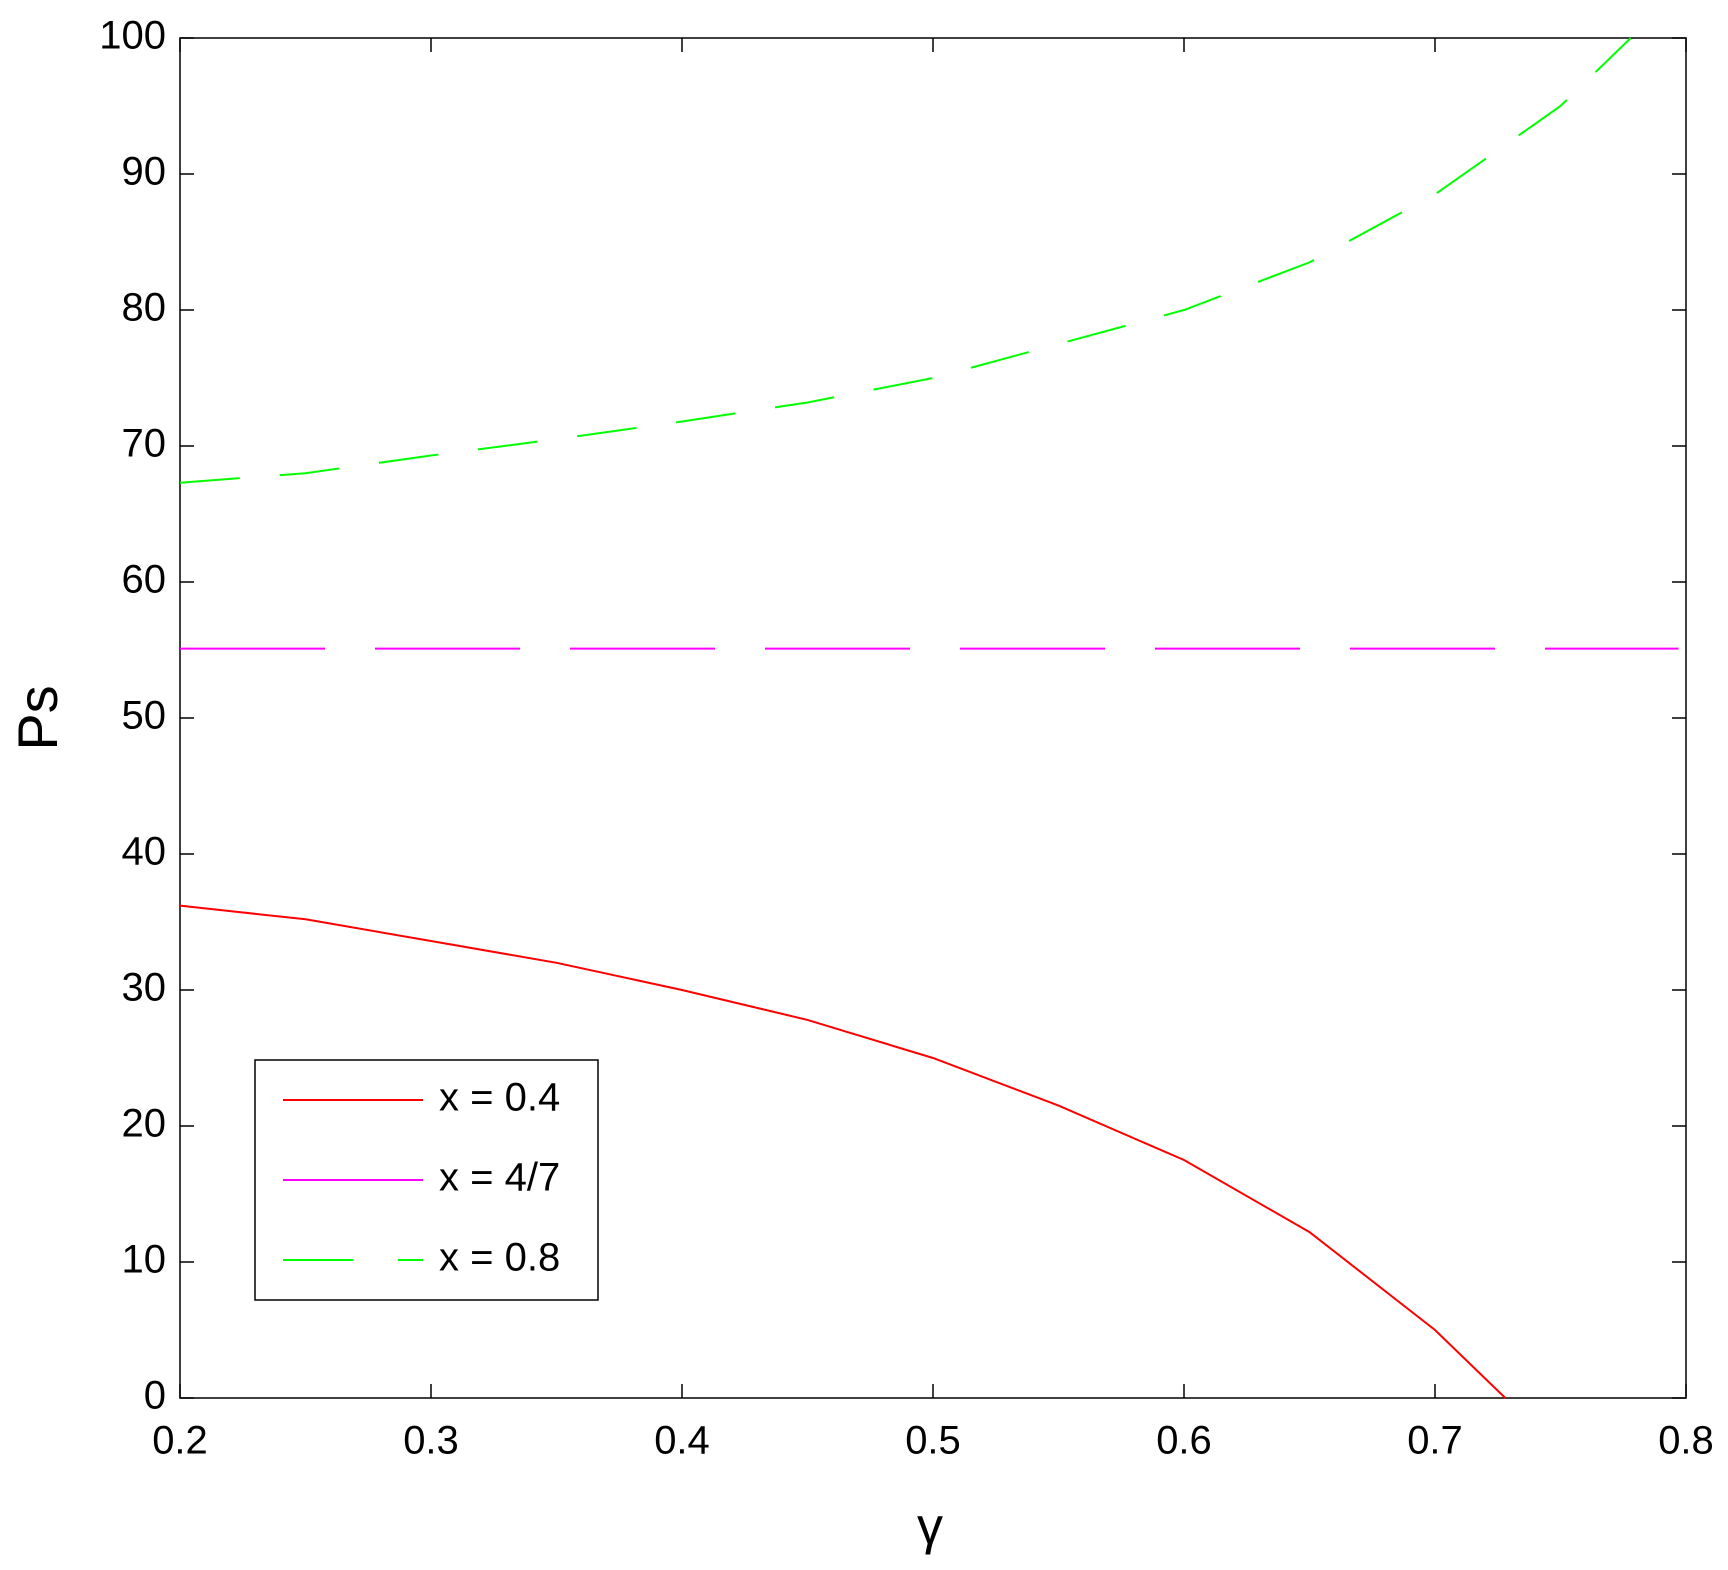  Describe the element at coordinates (1435, 1441) in the screenshot. I see `x-tick-label: 0.7` at that location.